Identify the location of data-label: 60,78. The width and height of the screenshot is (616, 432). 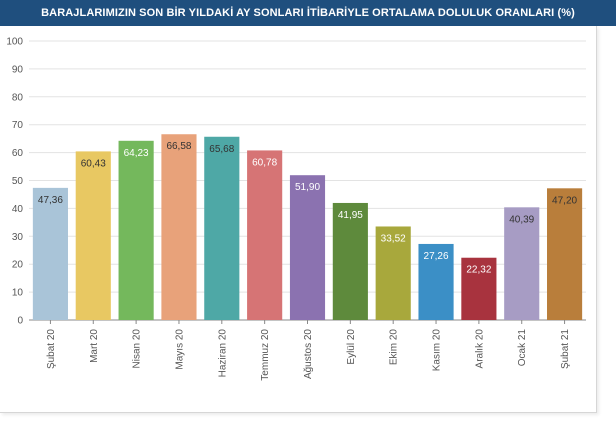
(264, 162).